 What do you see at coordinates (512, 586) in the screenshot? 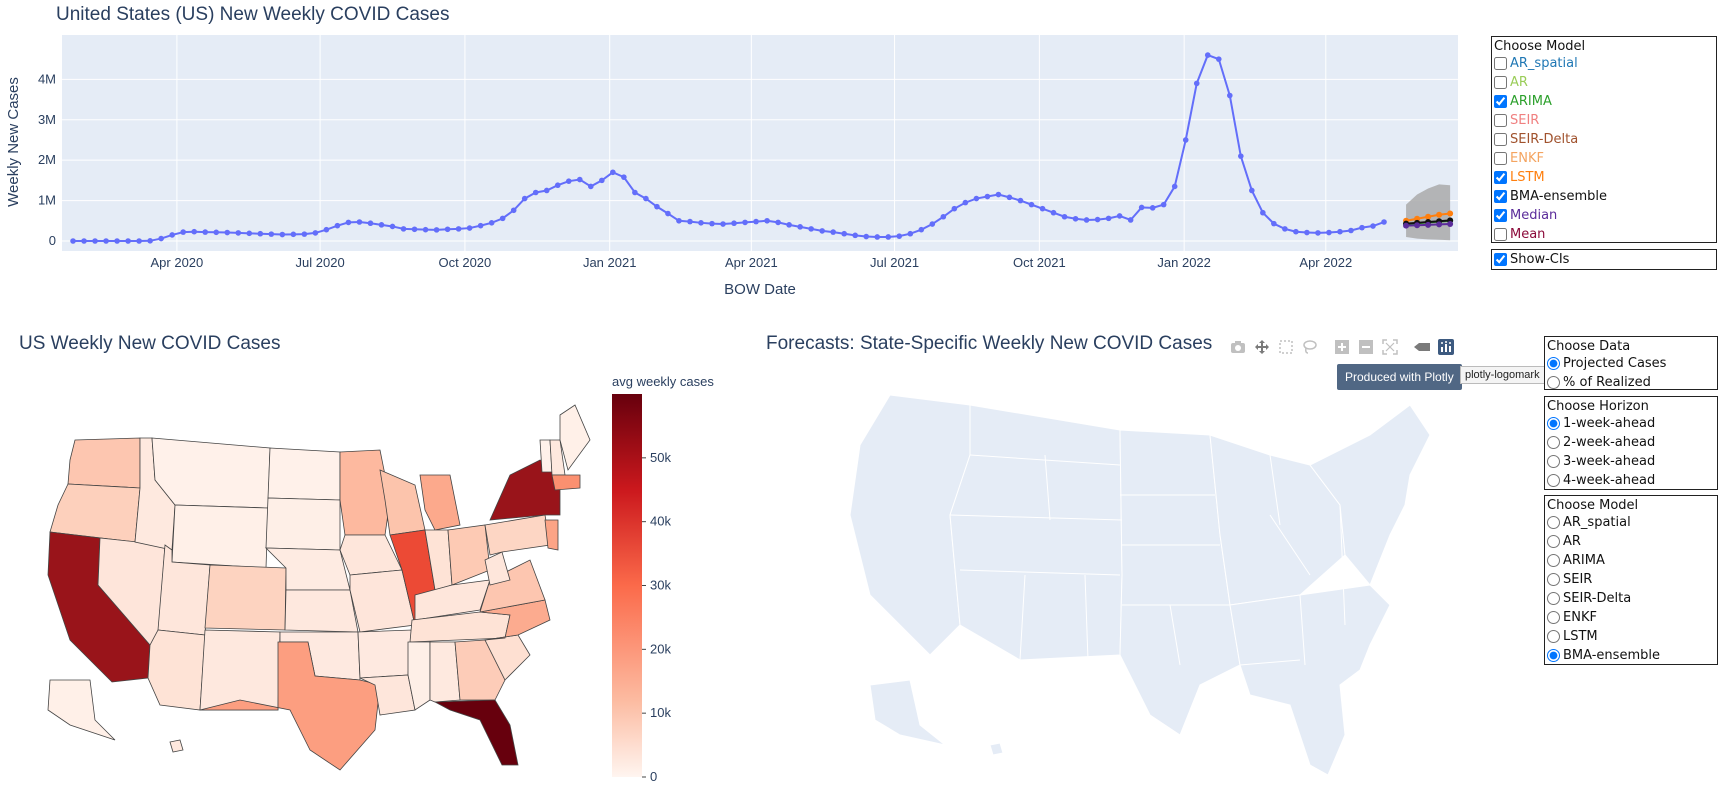
I see `state-virginia` at bounding box center [512, 586].